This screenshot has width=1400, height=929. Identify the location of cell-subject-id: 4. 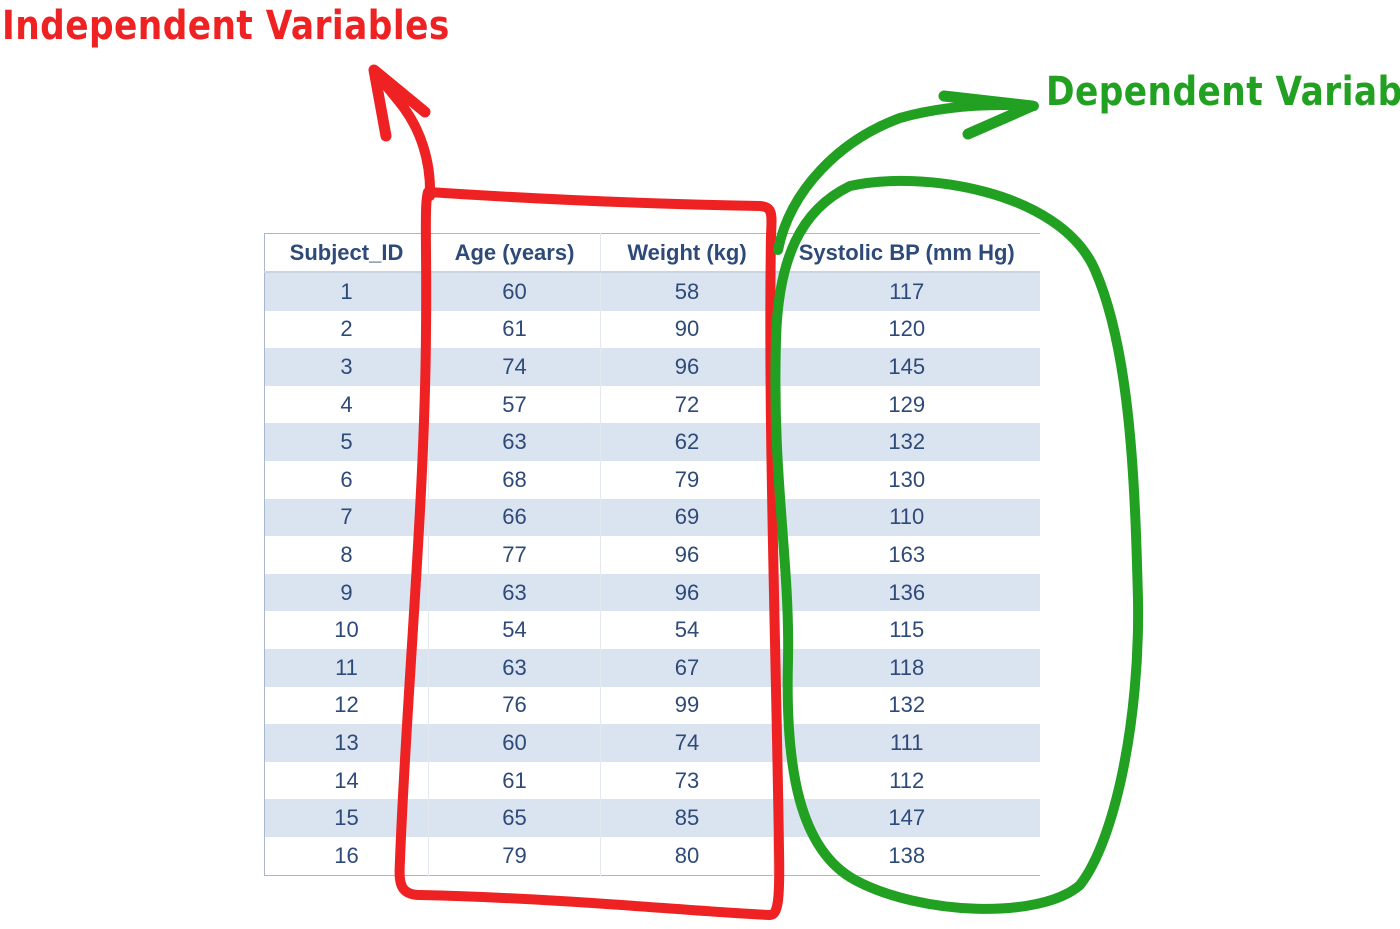
(346, 404).